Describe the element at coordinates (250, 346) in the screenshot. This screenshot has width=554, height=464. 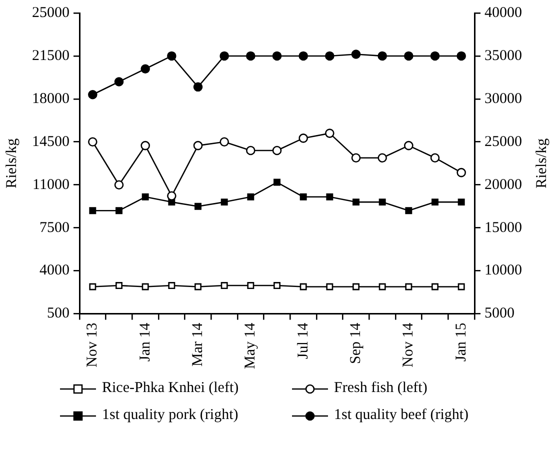
I see `x-tick-label: May 14` at that location.